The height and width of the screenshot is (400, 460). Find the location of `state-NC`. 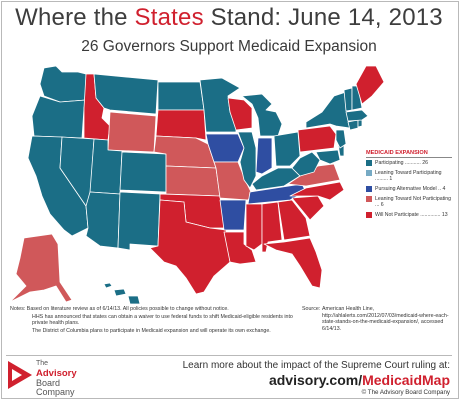

state-NC is located at coordinates (317, 191).